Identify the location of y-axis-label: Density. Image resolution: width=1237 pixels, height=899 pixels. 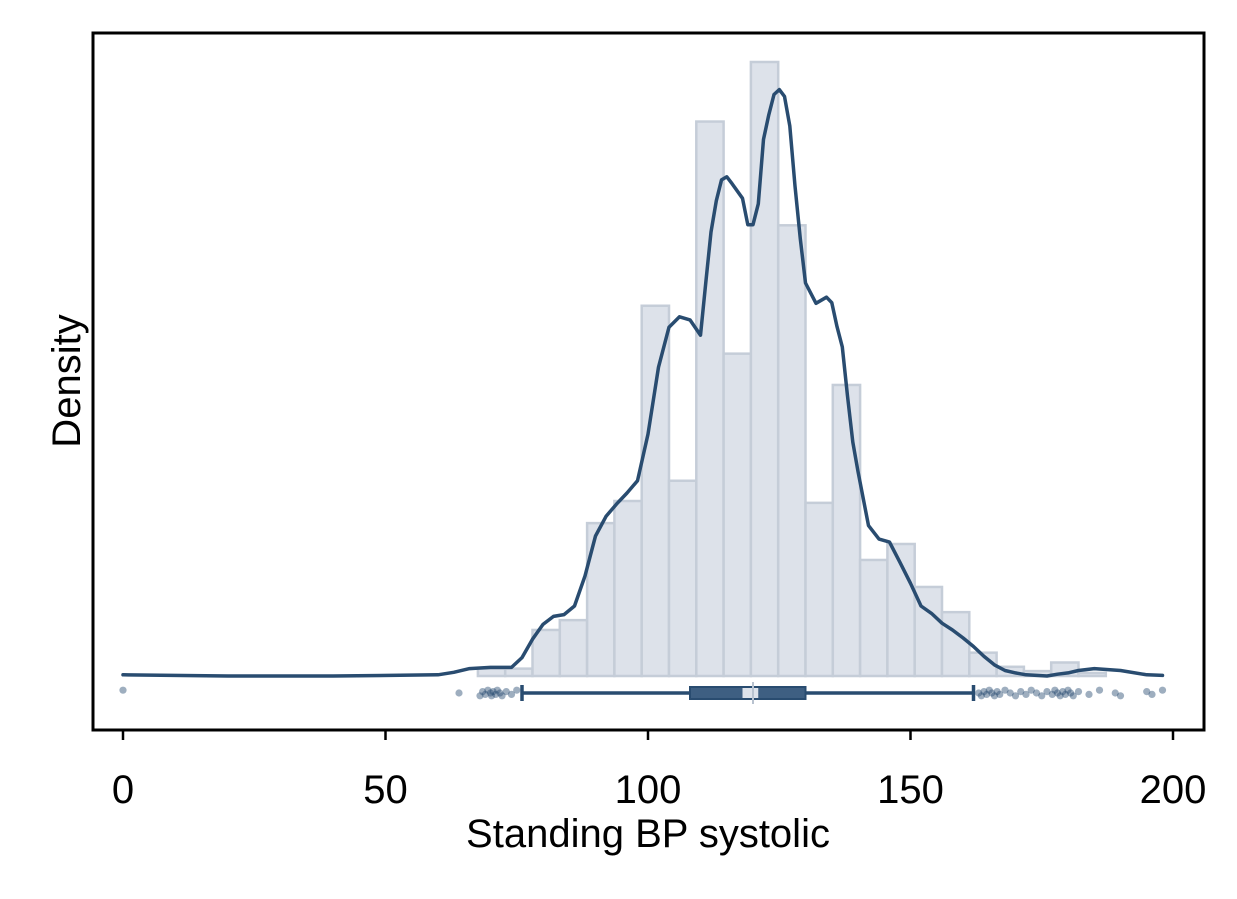
(67, 380).